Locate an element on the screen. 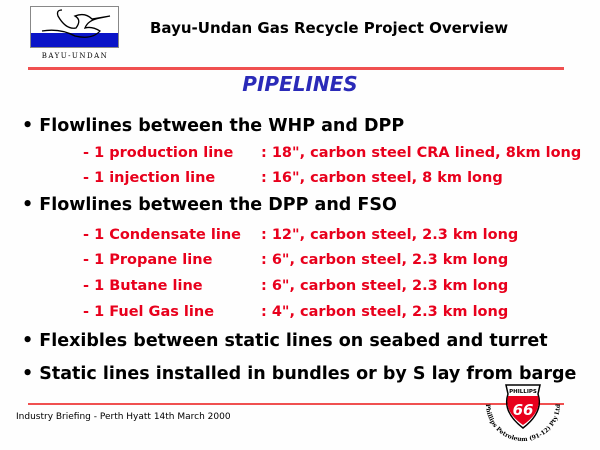 The width and height of the screenshot is (600, 450). item-label: - 1 Fuel Gas line is located at coordinates (149, 312).